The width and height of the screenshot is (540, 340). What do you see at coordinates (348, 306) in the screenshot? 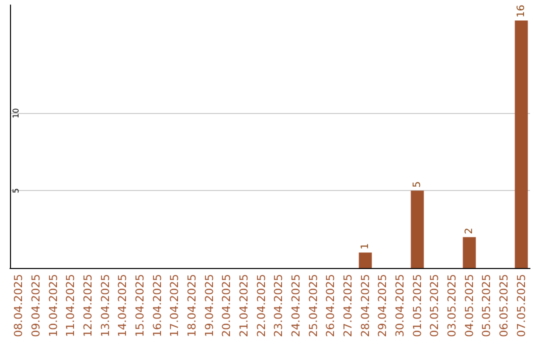
I see `x-tick-label: 27.04.2025` at bounding box center [348, 306].